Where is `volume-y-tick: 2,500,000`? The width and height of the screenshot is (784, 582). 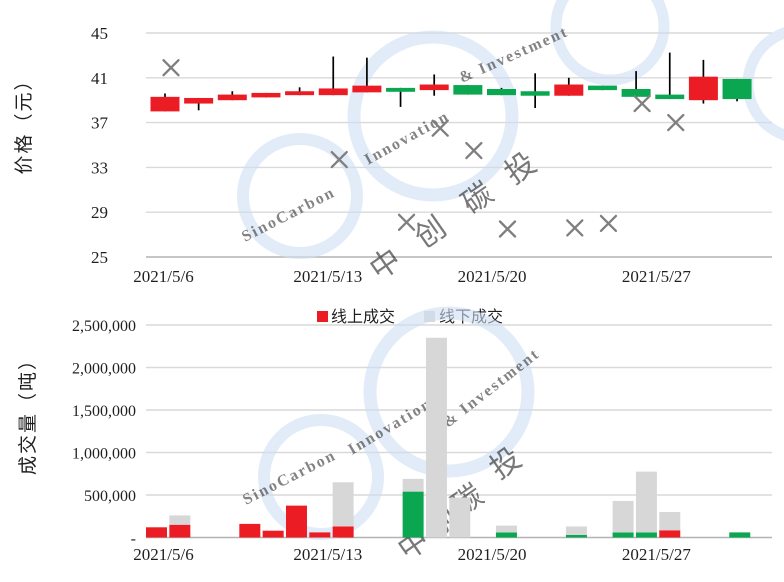
volume-y-tick: 2,500,000 is located at coordinates (104, 326).